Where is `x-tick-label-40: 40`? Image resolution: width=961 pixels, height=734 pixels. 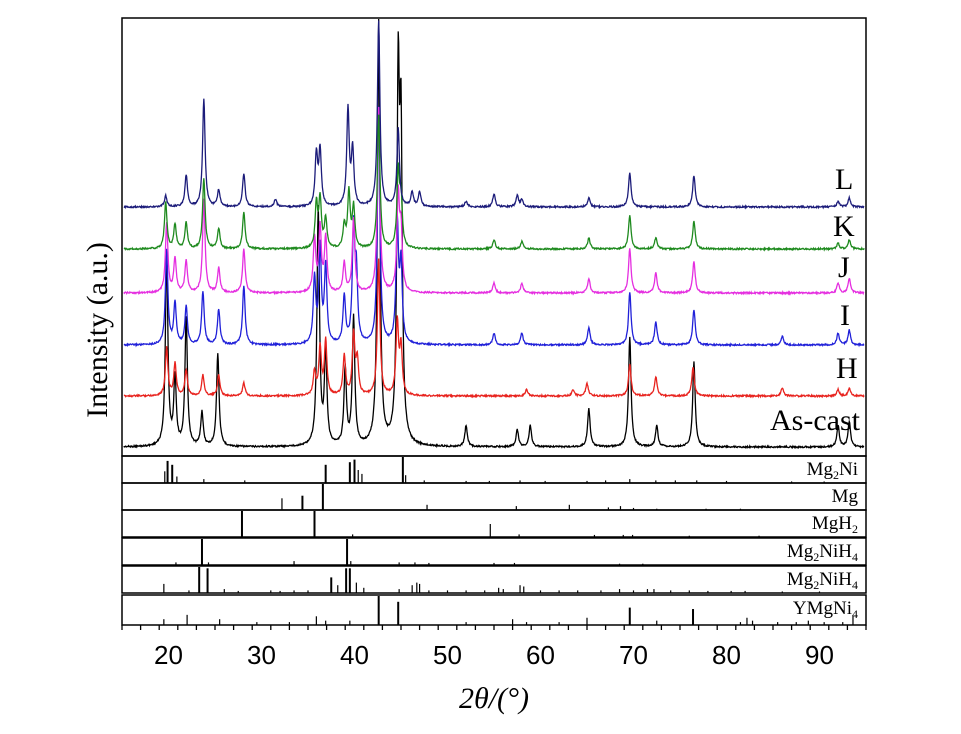
x-tick-label-40: 40 is located at coordinates (354, 655).